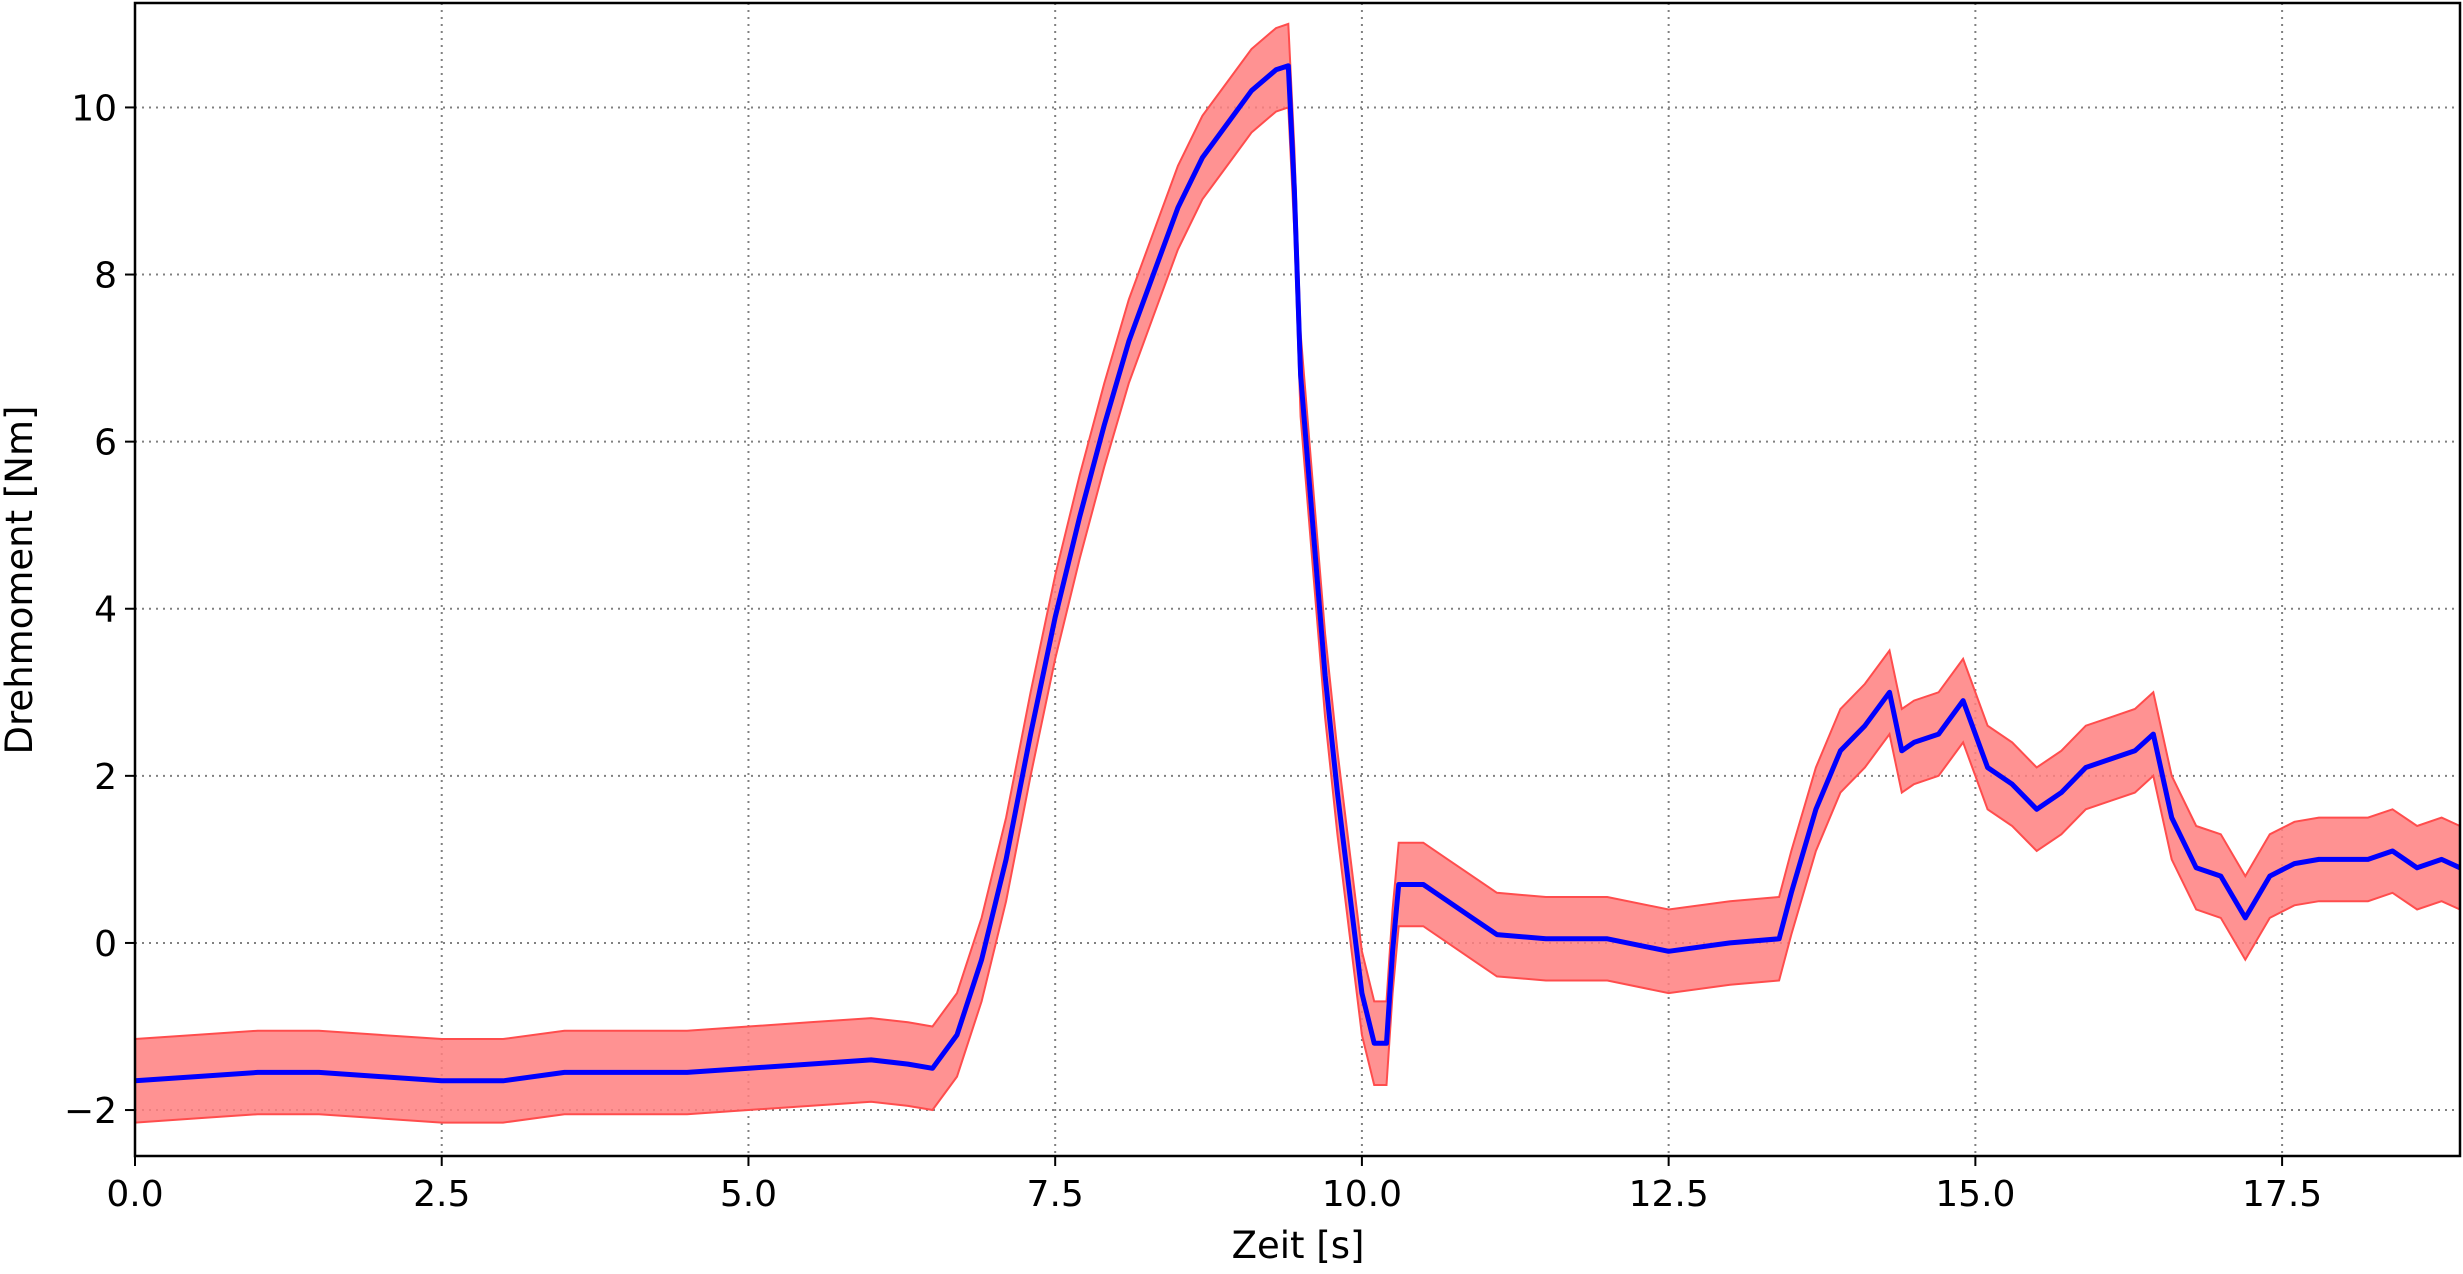 The height and width of the screenshot is (1274, 2463). I want to click on y-axis: −2 0 2 4 6 8 10, so click(99, 610).